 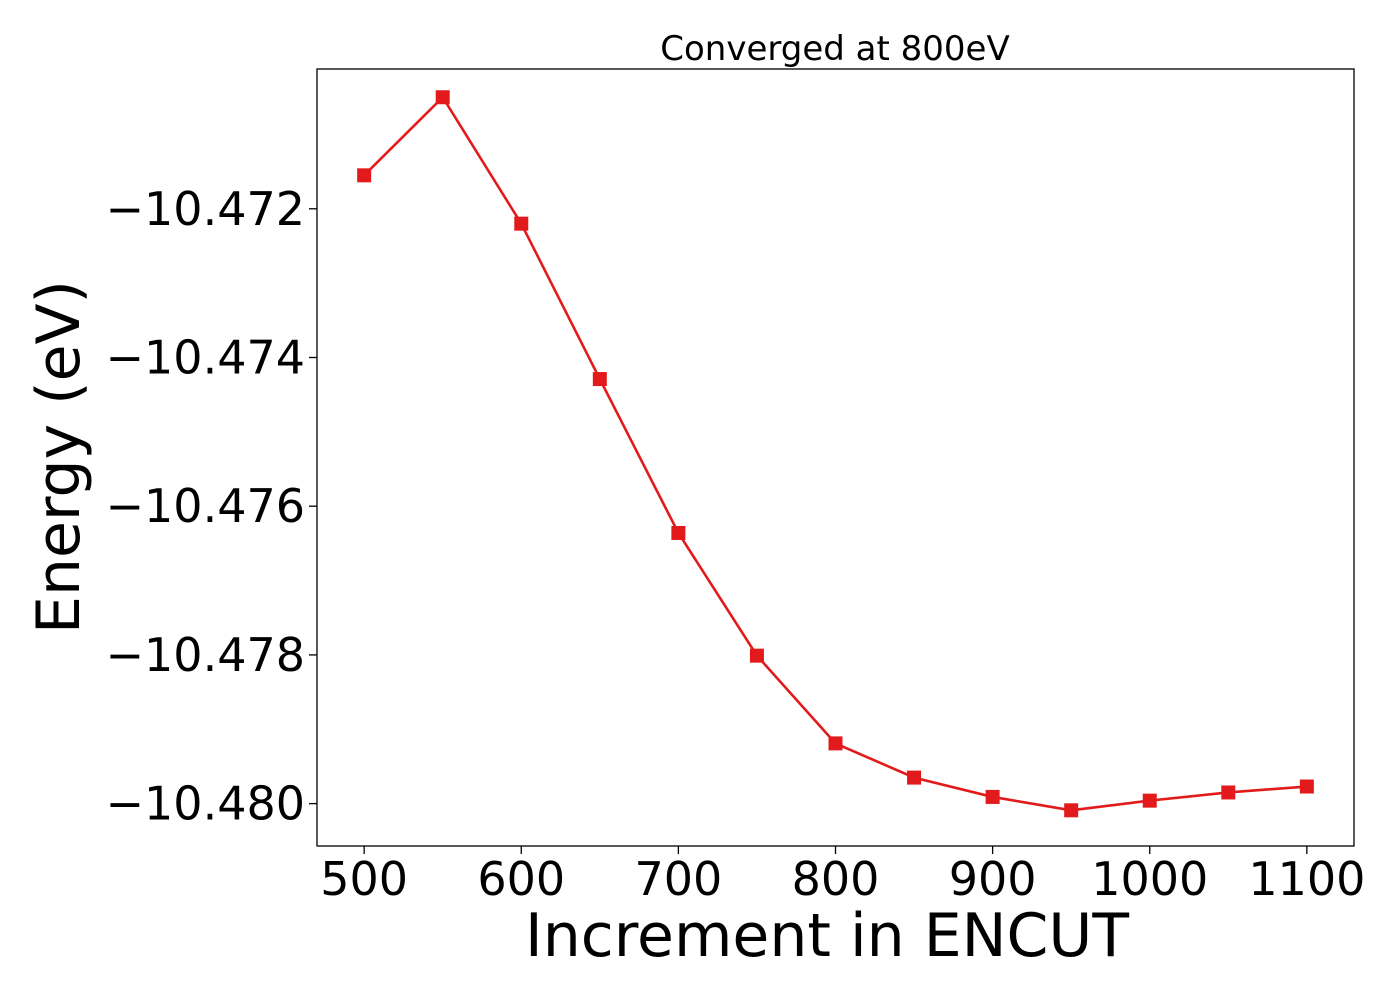 What do you see at coordinates (1149, 879) in the screenshot?
I see `x-tick-label: 1000` at bounding box center [1149, 879].